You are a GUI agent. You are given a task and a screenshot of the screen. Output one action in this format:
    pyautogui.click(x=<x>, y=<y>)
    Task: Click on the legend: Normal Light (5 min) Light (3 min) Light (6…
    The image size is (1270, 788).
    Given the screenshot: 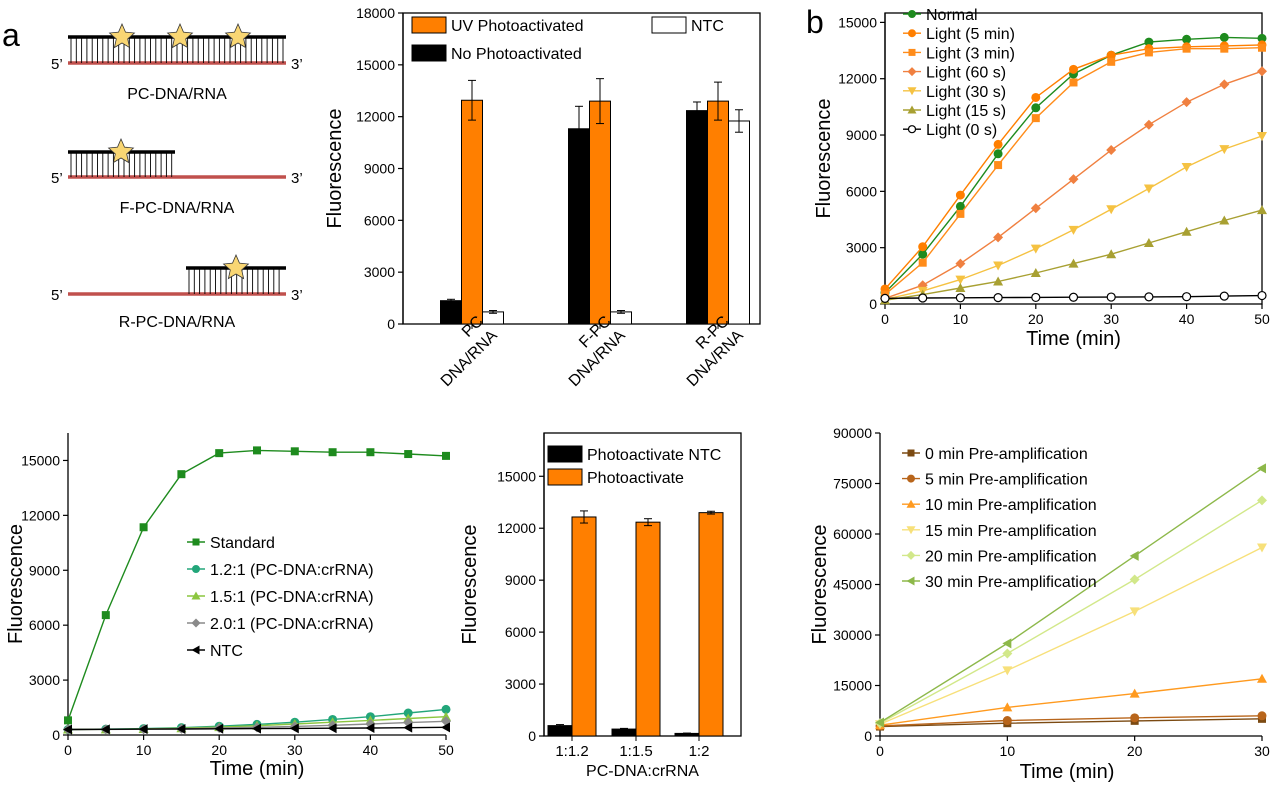 What is the action you would take?
    pyautogui.click(x=959, y=73)
    